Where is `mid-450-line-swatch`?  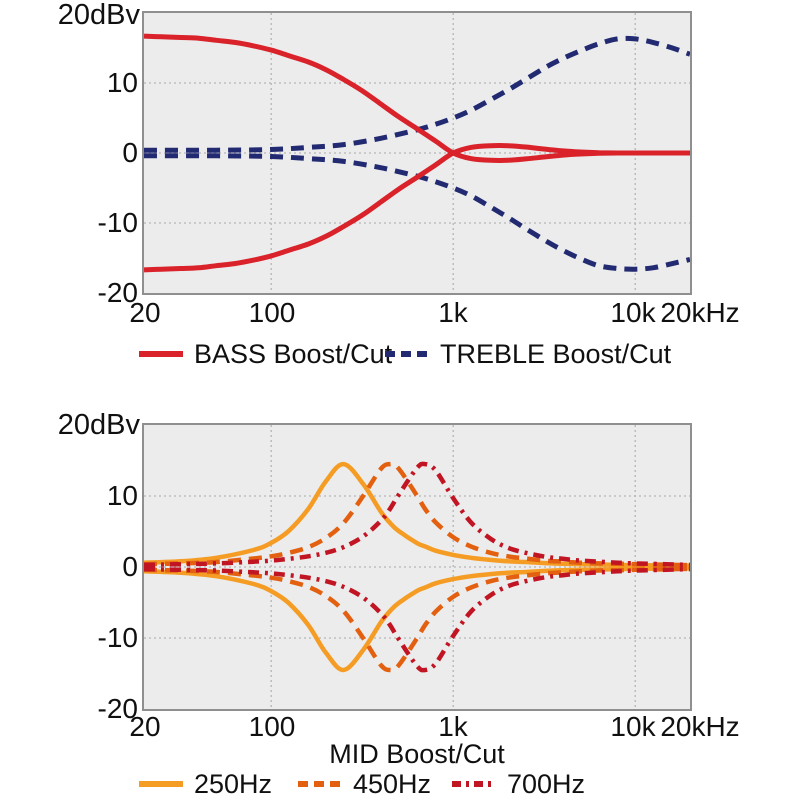
mid-450-line-swatch is located at coordinates (320, 784).